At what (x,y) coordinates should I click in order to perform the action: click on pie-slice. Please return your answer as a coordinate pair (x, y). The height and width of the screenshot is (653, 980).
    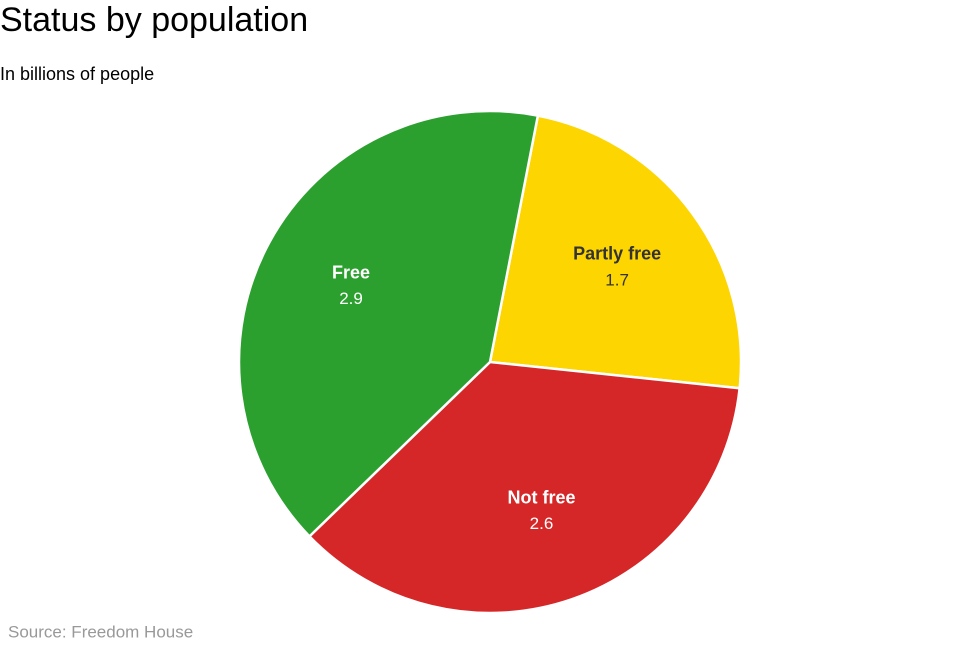
    Looking at the image, I should click on (615, 252).